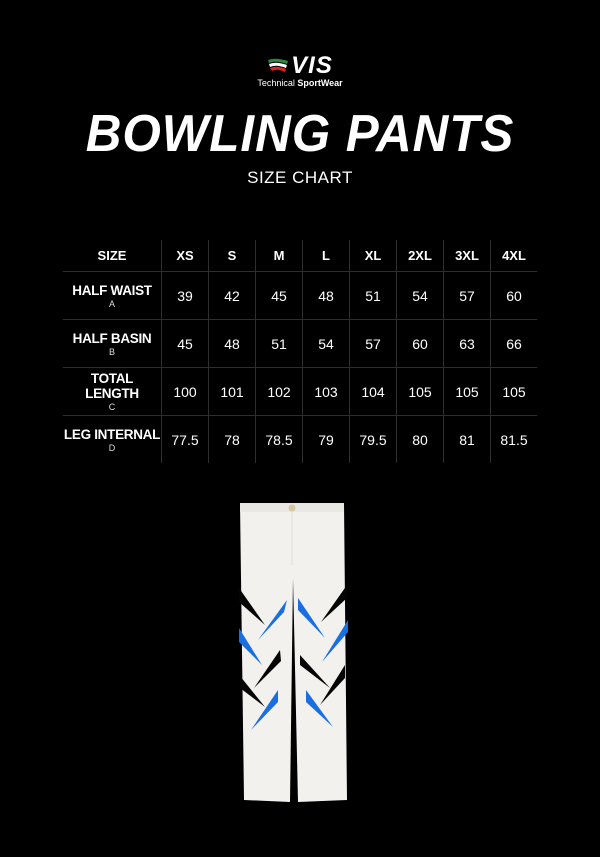 The width and height of the screenshot is (600, 857). I want to click on table-row: TOTAL LENGTH C 100 101 102 103 104 105 105 105, so click(300, 391).